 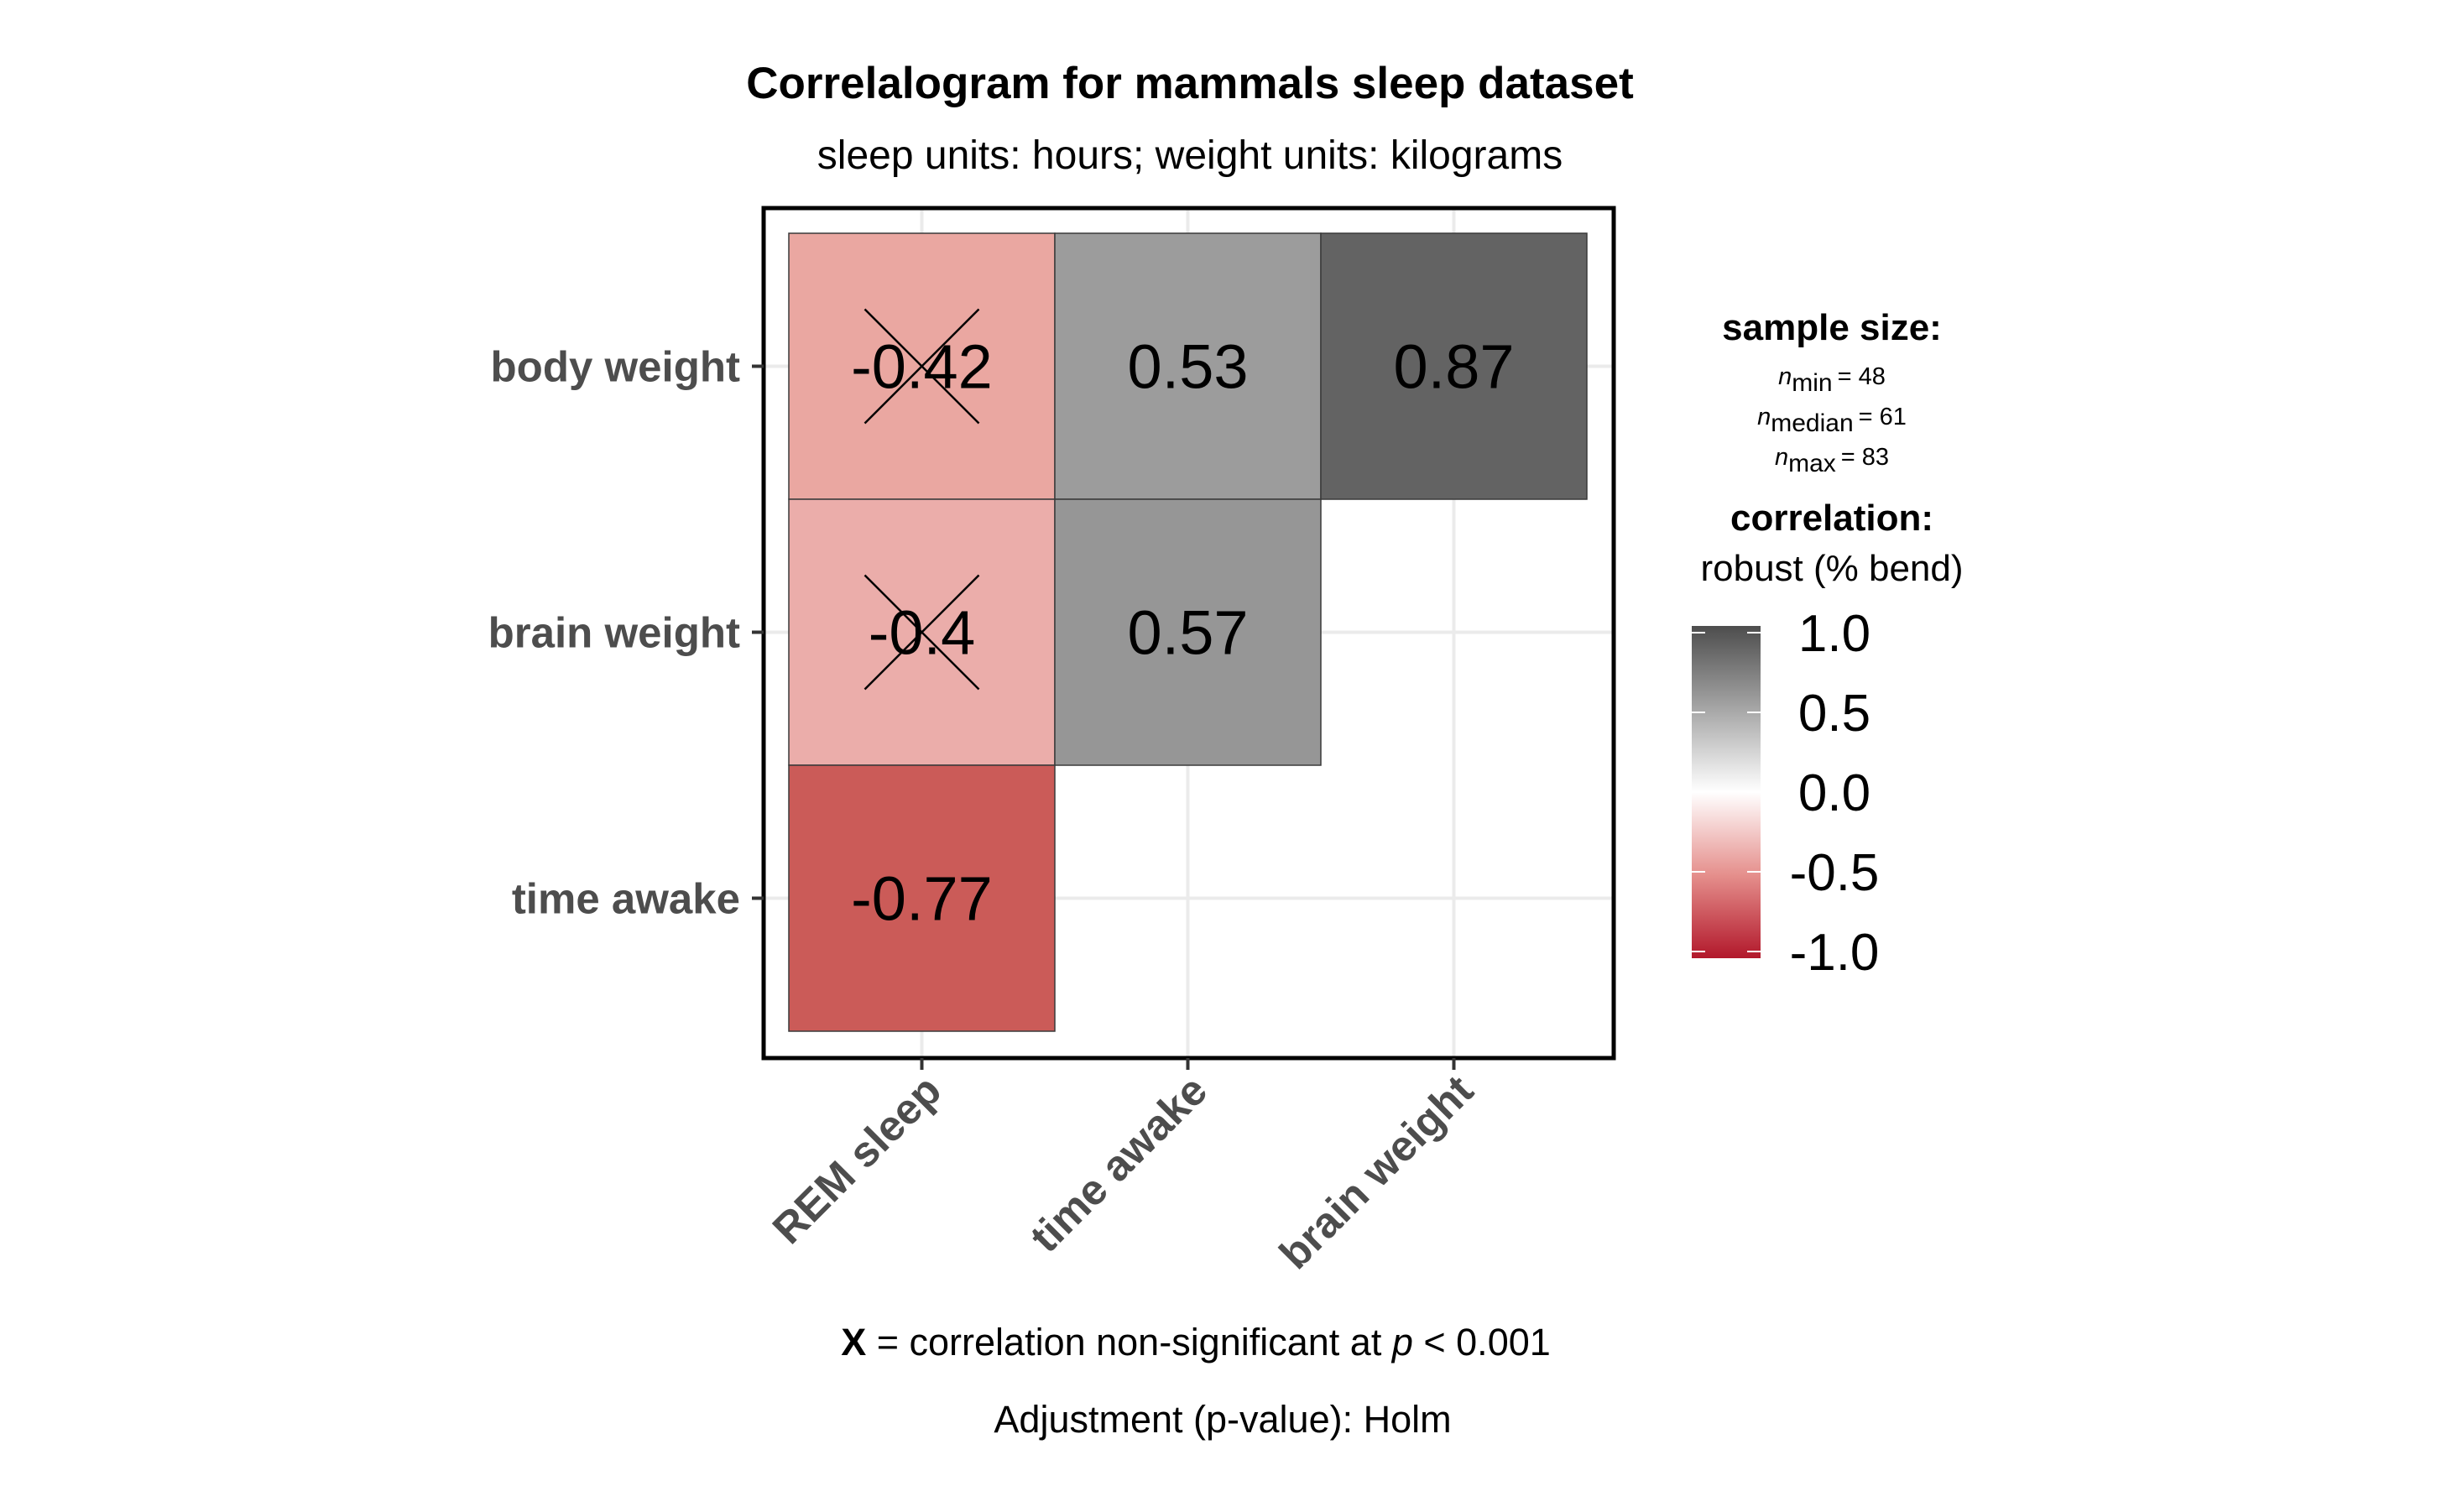 I want to click on y-tick-label-time-awake: time awake, so click(x=626, y=899).